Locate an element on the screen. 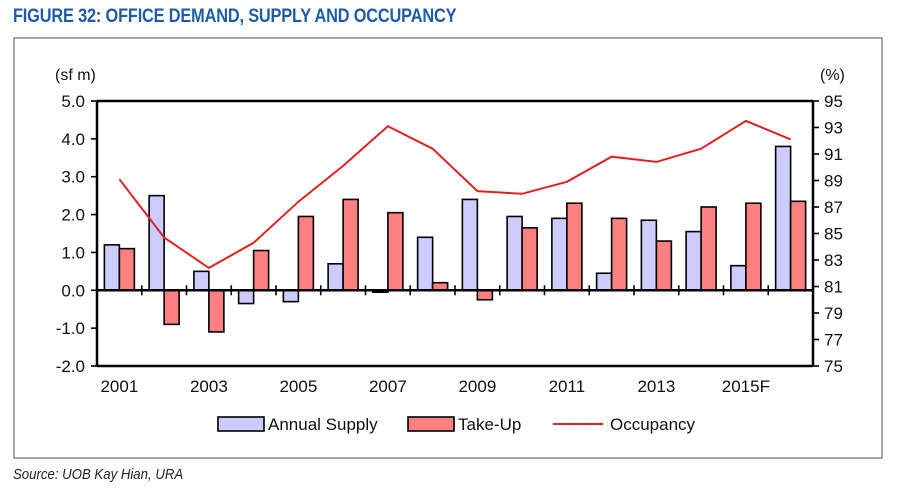  bar-annual-supply-2008 is located at coordinates (425, 264).